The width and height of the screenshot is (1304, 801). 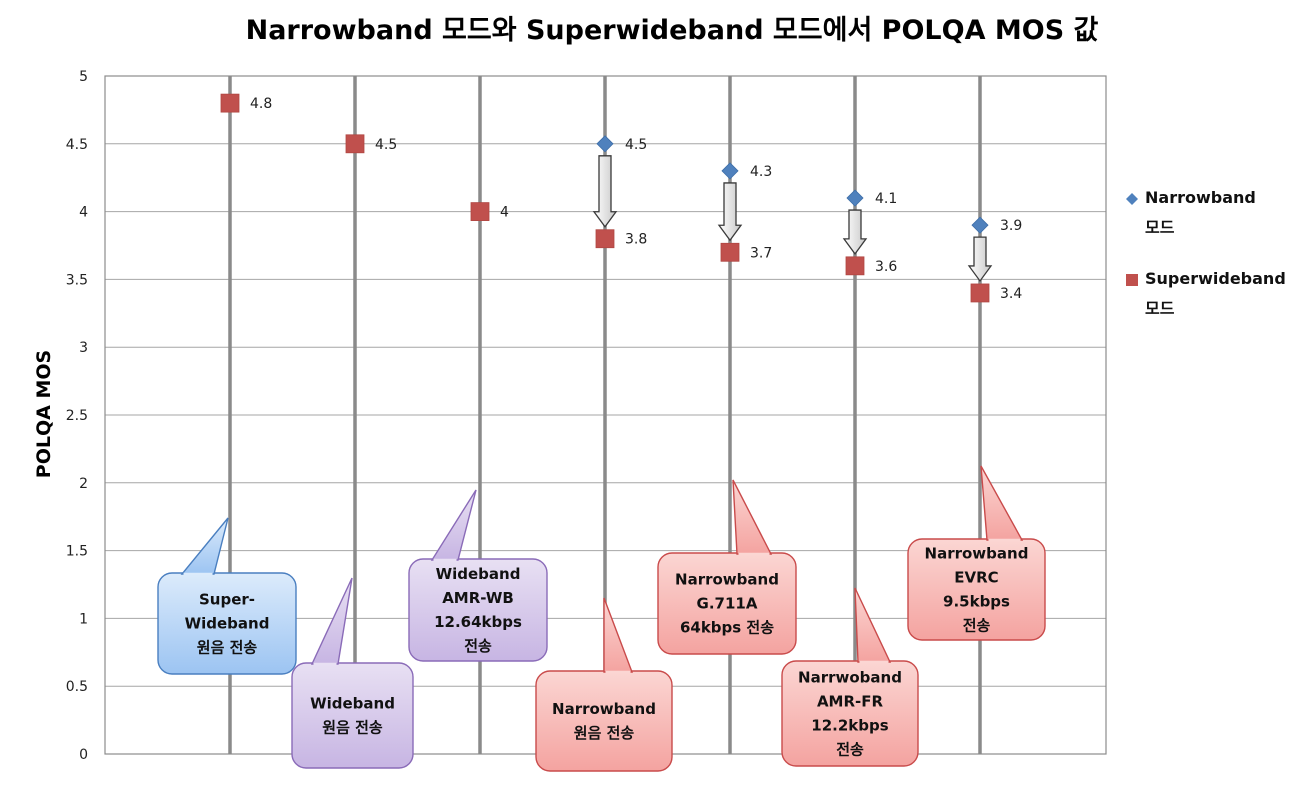 What do you see at coordinates (83, 213) in the screenshot?
I see `y-tick-label: 4` at bounding box center [83, 213].